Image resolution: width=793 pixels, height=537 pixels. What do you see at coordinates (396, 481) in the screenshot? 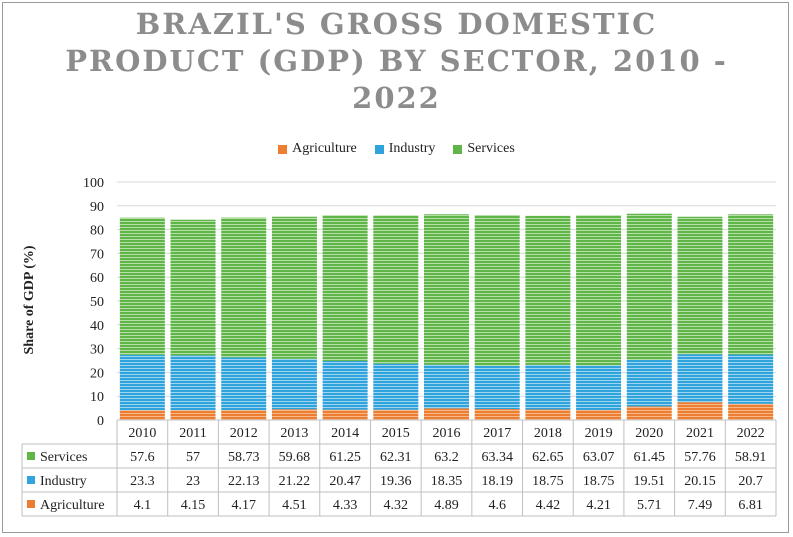
I see `data-label-industry: 19.36` at bounding box center [396, 481].